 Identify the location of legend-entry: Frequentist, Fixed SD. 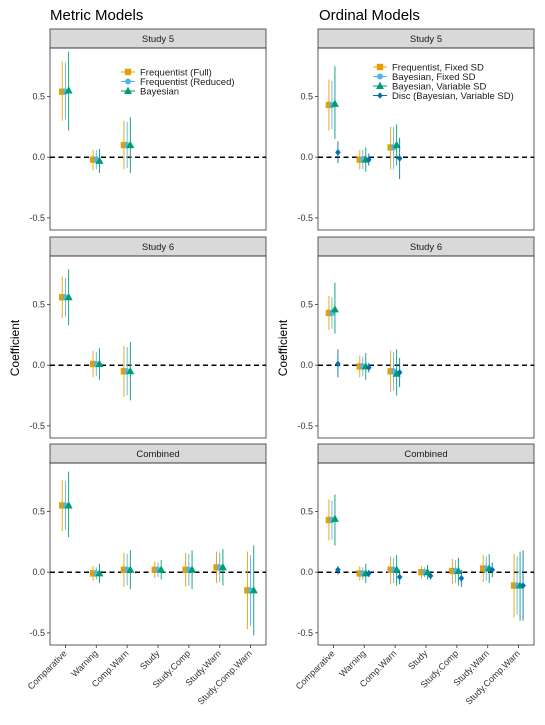
(438, 68).